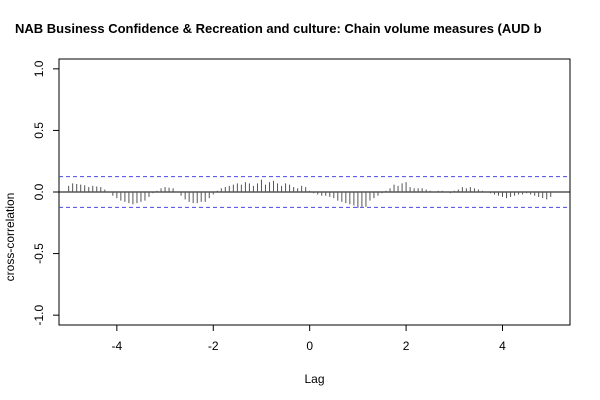 This screenshot has width=600, height=400. Describe the element at coordinates (314, 379) in the screenshot. I see `x-axis-label: Lag` at that location.